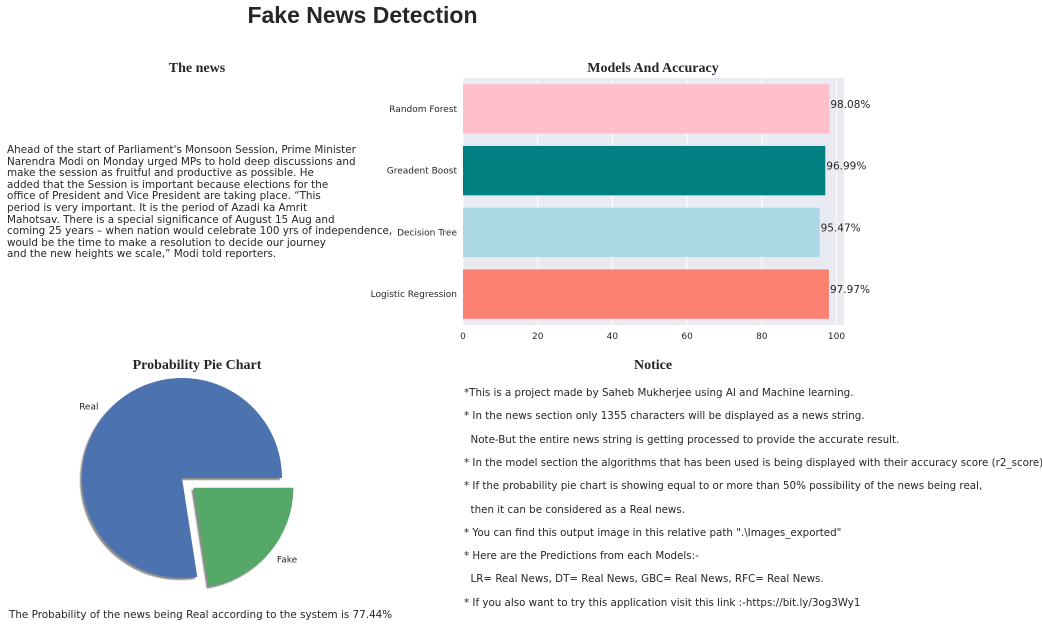 The image size is (1042, 629). I want to click on bar-chart-title: Models And Accuracy, so click(653, 68).